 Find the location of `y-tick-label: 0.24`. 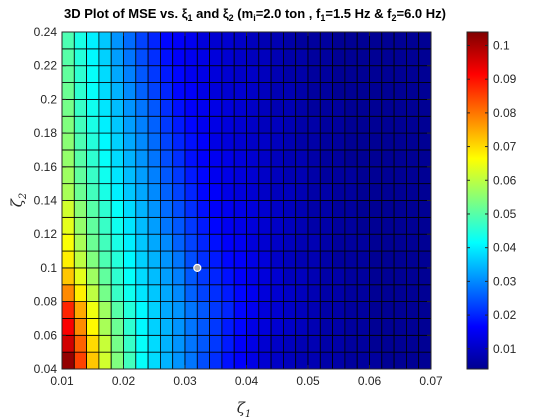

y-tick-label: 0.24 is located at coordinates (46, 32).